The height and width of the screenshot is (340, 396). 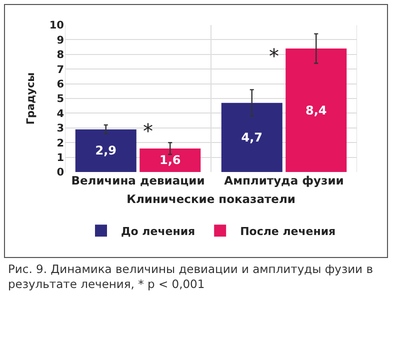 What do you see at coordinates (138, 181) in the screenshot?
I see `x-tick-label: Величина девиации` at bounding box center [138, 181].